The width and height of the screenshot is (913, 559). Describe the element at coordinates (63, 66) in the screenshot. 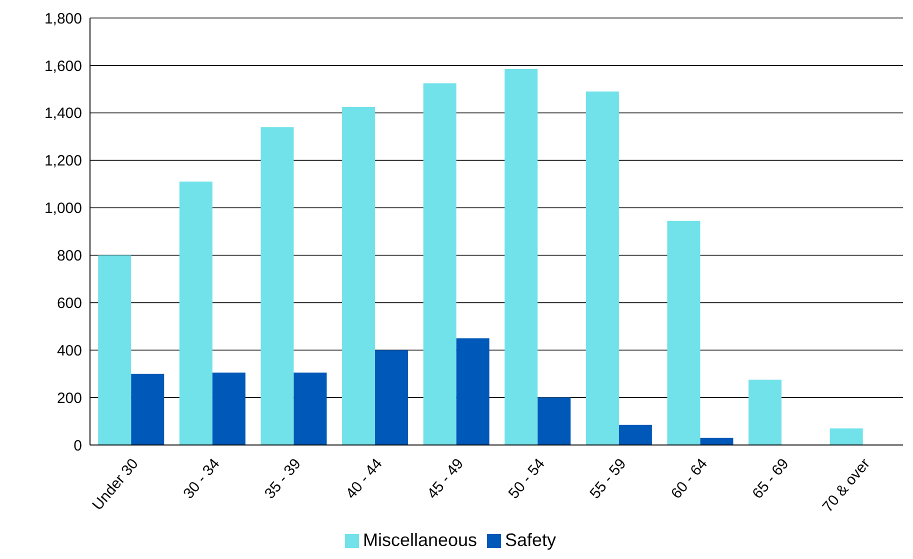

I see `y-tick-label: 1,600` at that location.